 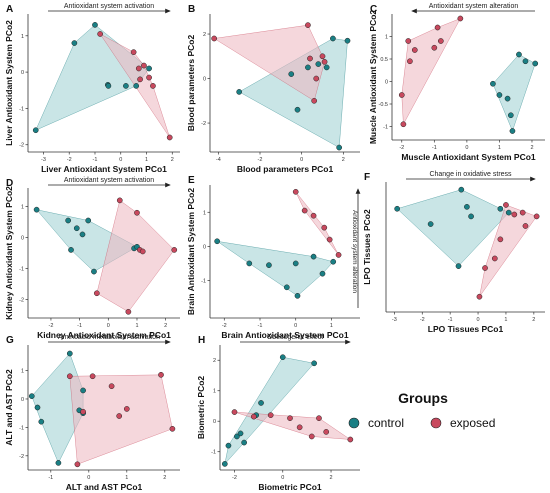 I want to click on panel-letter-a: A, so click(x=9, y=9).